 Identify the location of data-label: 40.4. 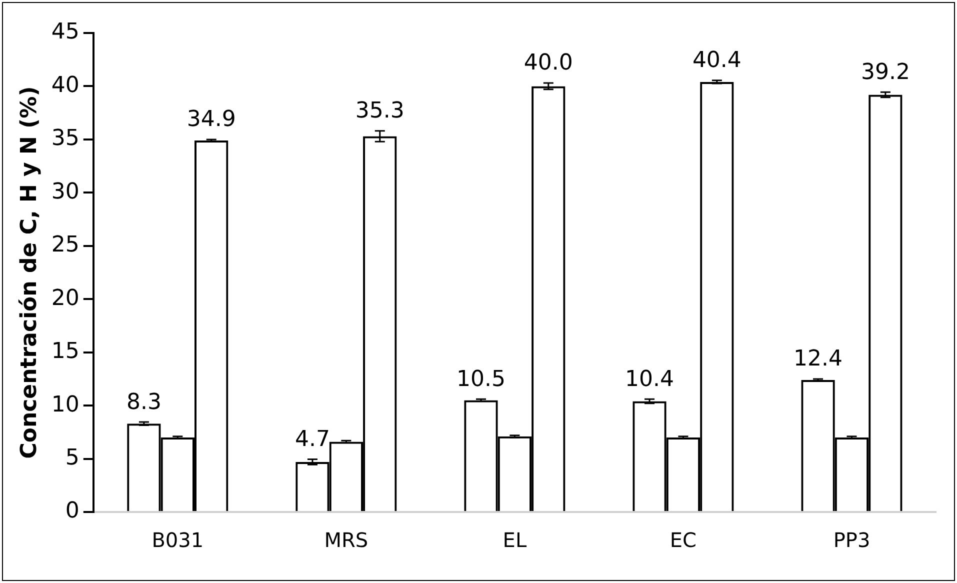
(717, 61).